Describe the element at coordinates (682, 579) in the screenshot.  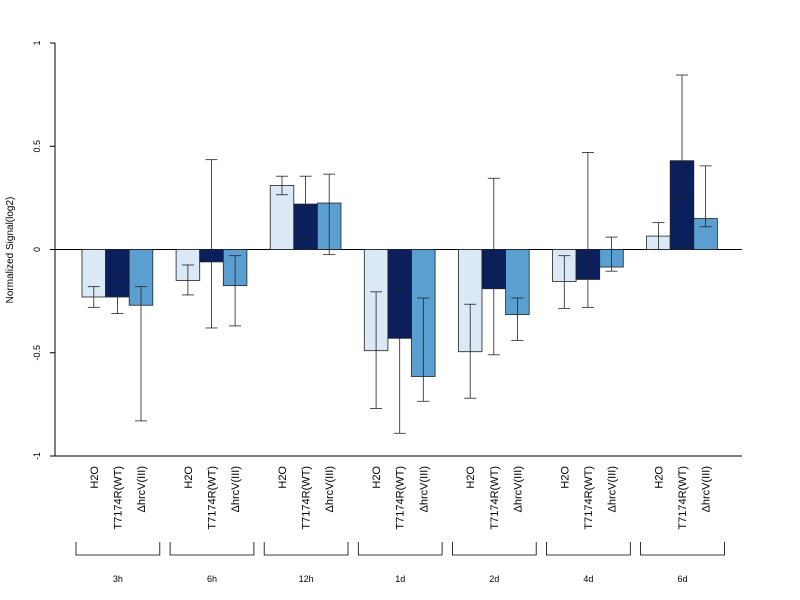
I see `group-label: 6d` at that location.